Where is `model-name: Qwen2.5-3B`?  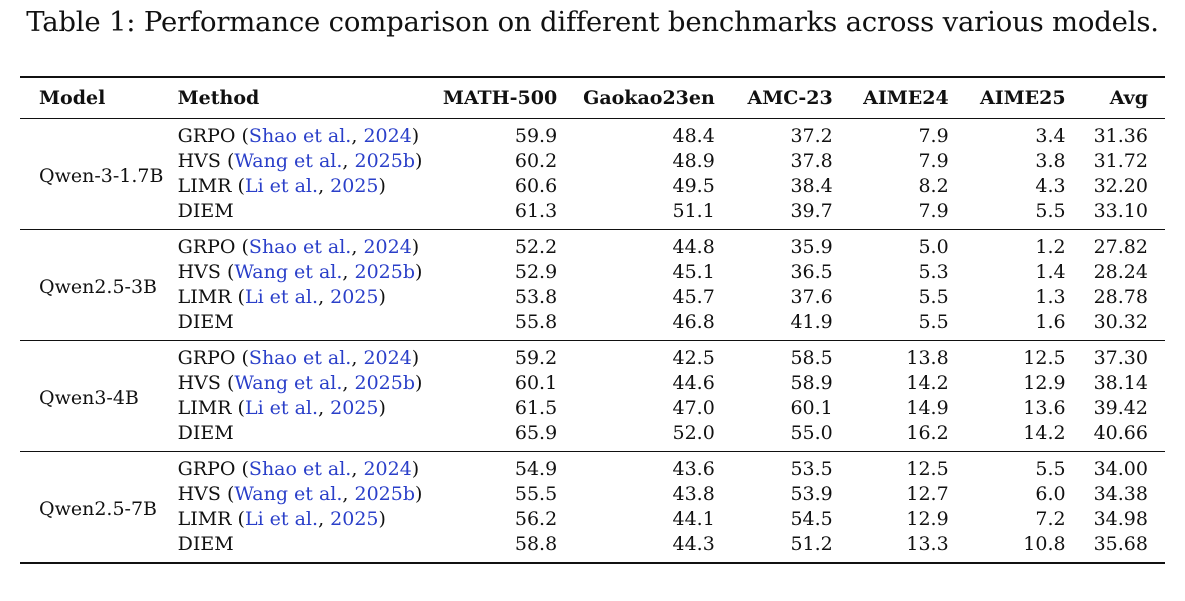 model-name: Qwen2.5-3B is located at coordinates (98, 287).